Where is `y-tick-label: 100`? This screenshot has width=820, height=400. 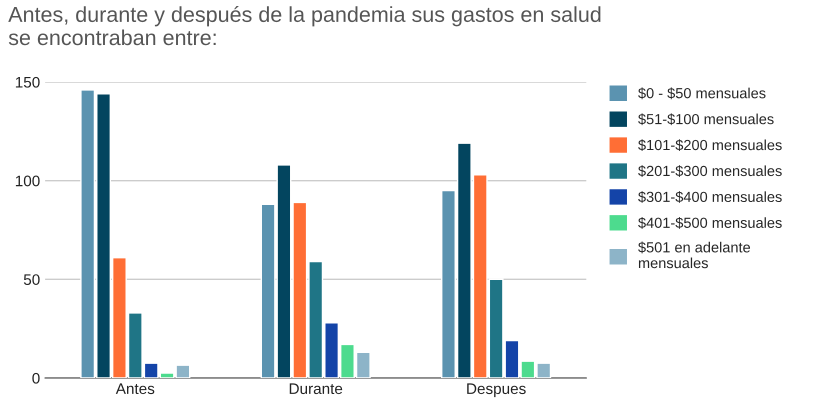
y-tick-label: 100 is located at coordinates (28, 181).